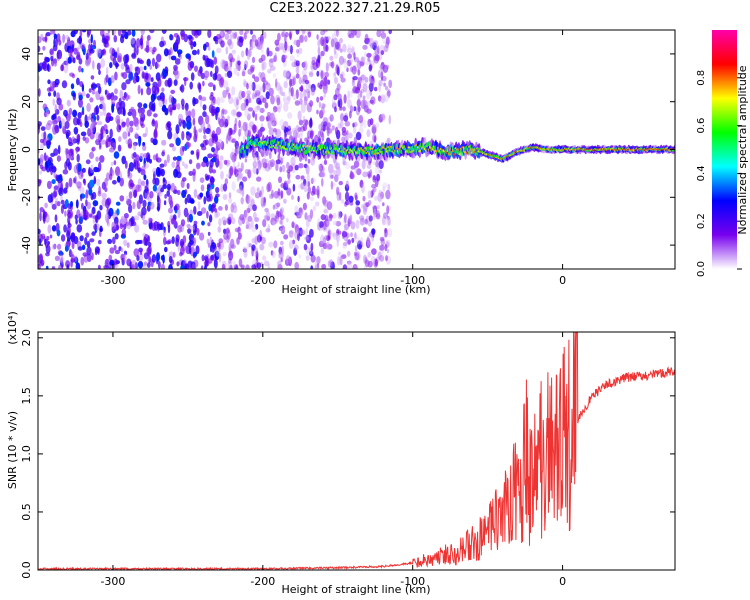 The height and width of the screenshot is (600, 750). What do you see at coordinates (262, 581) in the screenshot?
I see `x-tick-label: -200` at bounding box center [262, 581].